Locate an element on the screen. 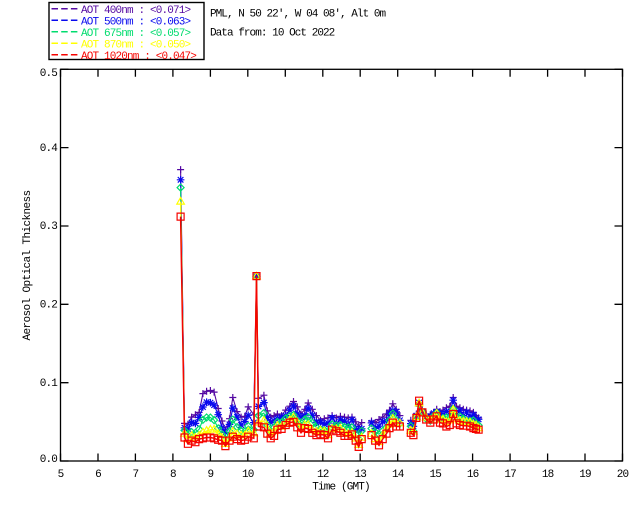 The width and height of the screenshot is (640, 517). svg-text: 0.4 is located at coordinates (49, 149).